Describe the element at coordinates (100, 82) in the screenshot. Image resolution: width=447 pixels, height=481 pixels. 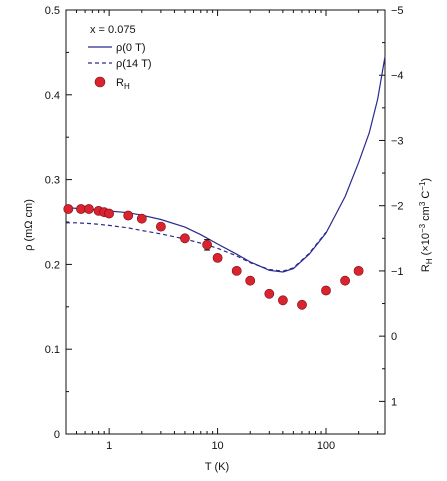
I see `legend-marker-rh` at that location.